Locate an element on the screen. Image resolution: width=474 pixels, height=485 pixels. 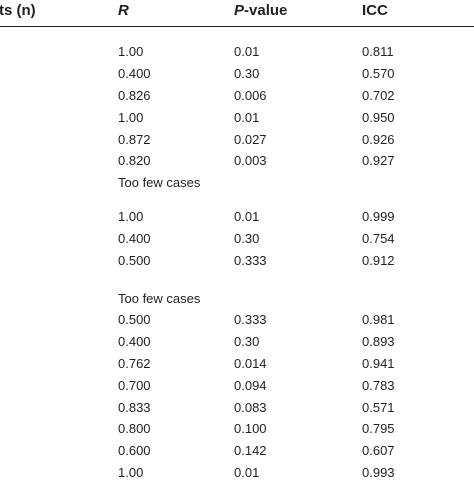
cell-icc: 0.941 is located at coordinates (378, 363).